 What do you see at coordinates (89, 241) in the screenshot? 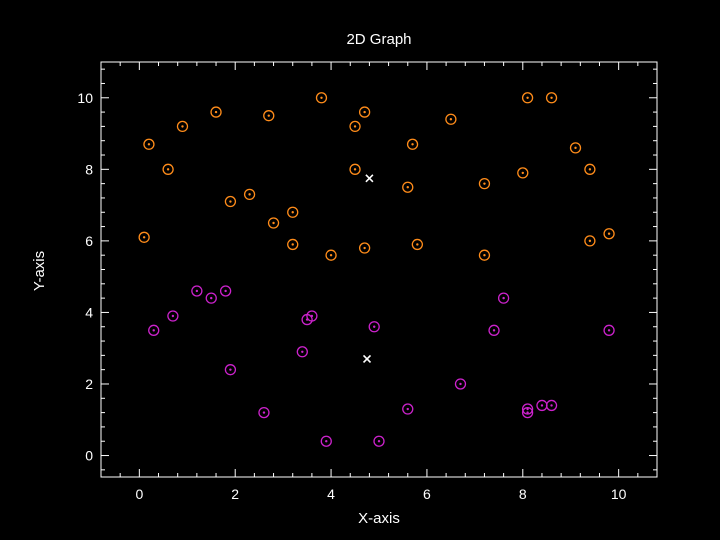
I see `y-tick-label: 6` at bounding box center [89, 241].